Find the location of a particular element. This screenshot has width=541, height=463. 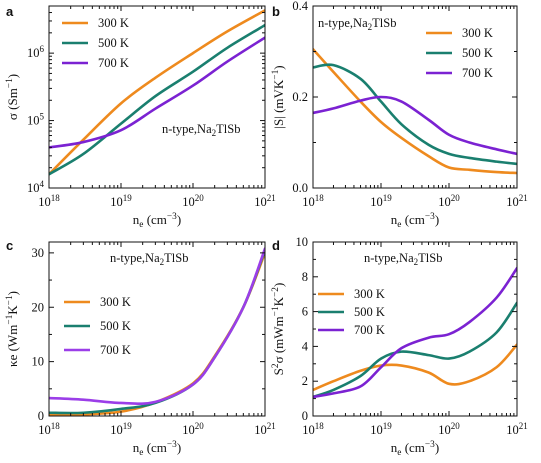

y-tick-label: 10⁶ is located at coordinates (36, 52).